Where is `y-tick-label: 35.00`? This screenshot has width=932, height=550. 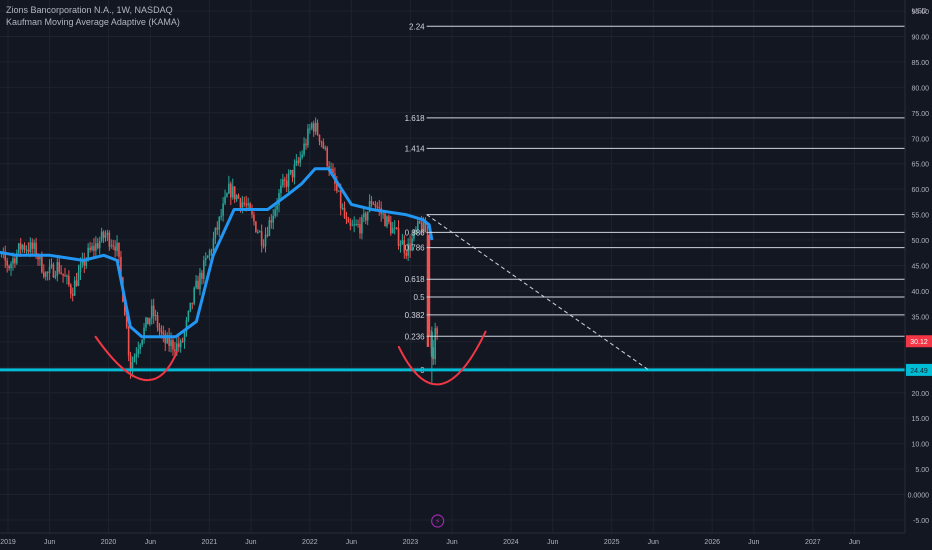
y-tick-label: 35.00 is located at coordinates (920, 317).